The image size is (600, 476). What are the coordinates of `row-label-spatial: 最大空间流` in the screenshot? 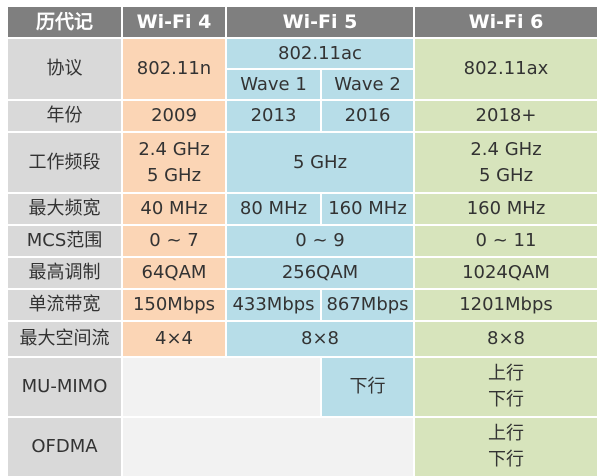 It's located at (64, 339).